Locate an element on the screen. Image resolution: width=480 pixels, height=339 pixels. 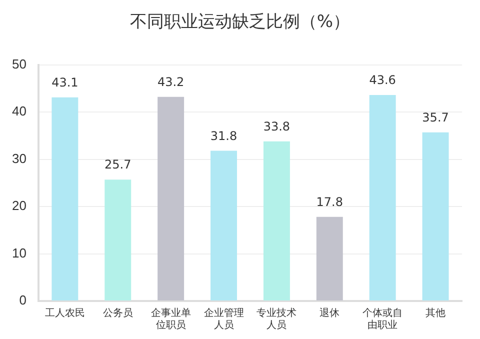
y-tick-label: 30 is located at coordinates (19, 158).